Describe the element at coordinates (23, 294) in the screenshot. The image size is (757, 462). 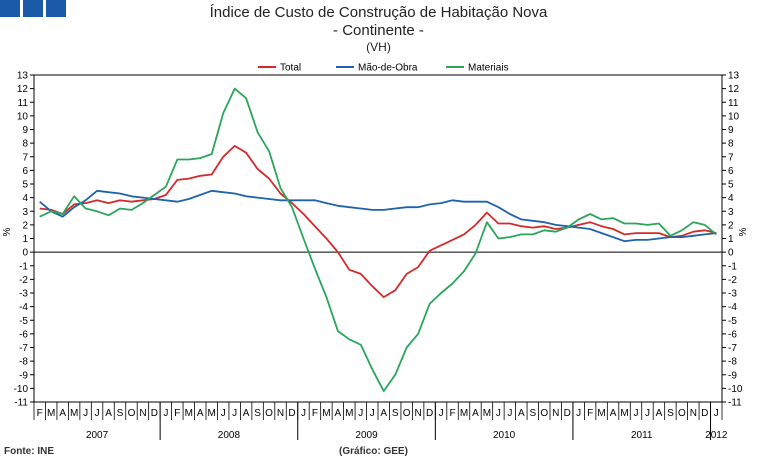
I see `y-tick-label-left: -3` at that location.